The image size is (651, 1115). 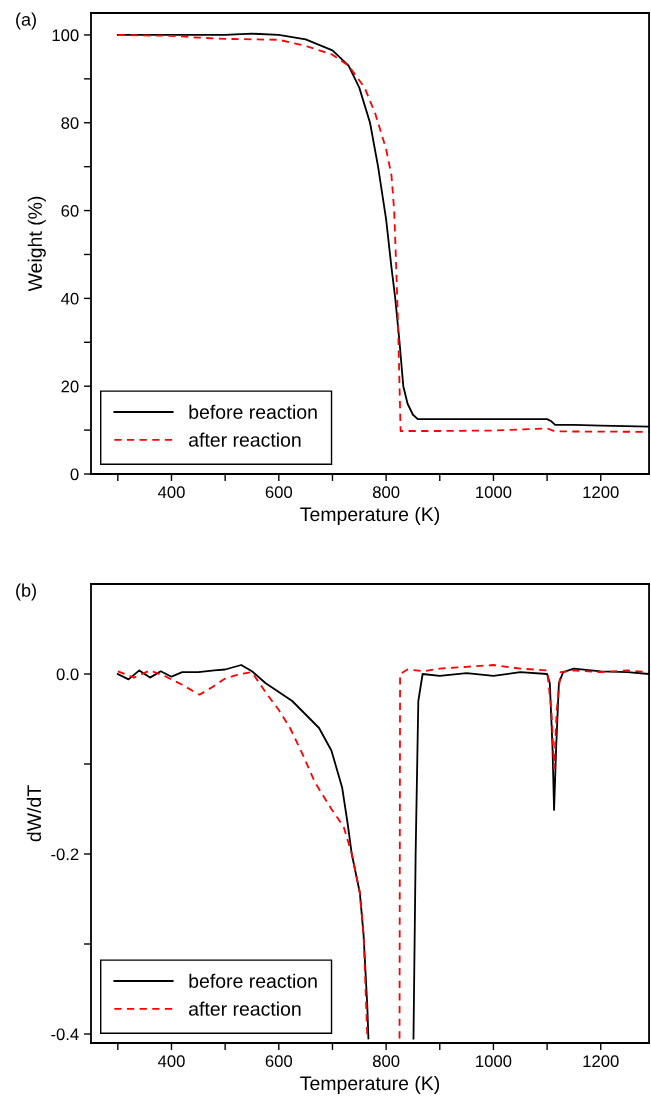 I want to click on y-axis-title: dW/dT, so click(x=34, y=813).